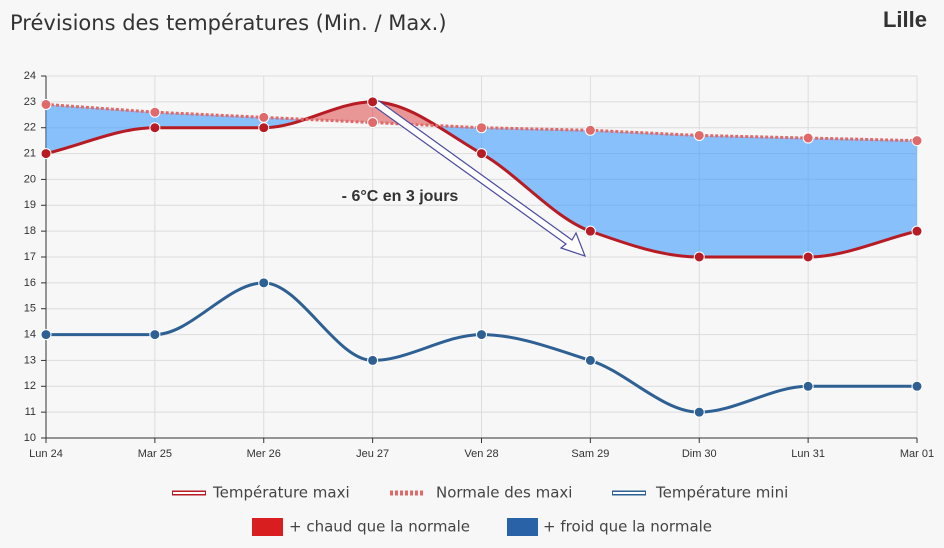  What do you see at coordinates (808, 454) in the screenshot?
I see `x-tick-label: Lun 31` at bounding box center [808, 454].